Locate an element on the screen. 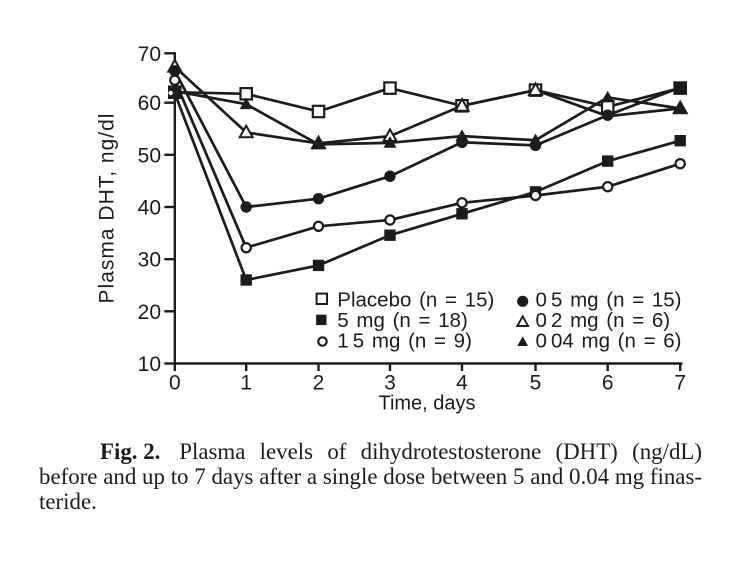 The width and height of the screenshot is (750, 564). svg-text: 5 is located at coordinates (536, 383).